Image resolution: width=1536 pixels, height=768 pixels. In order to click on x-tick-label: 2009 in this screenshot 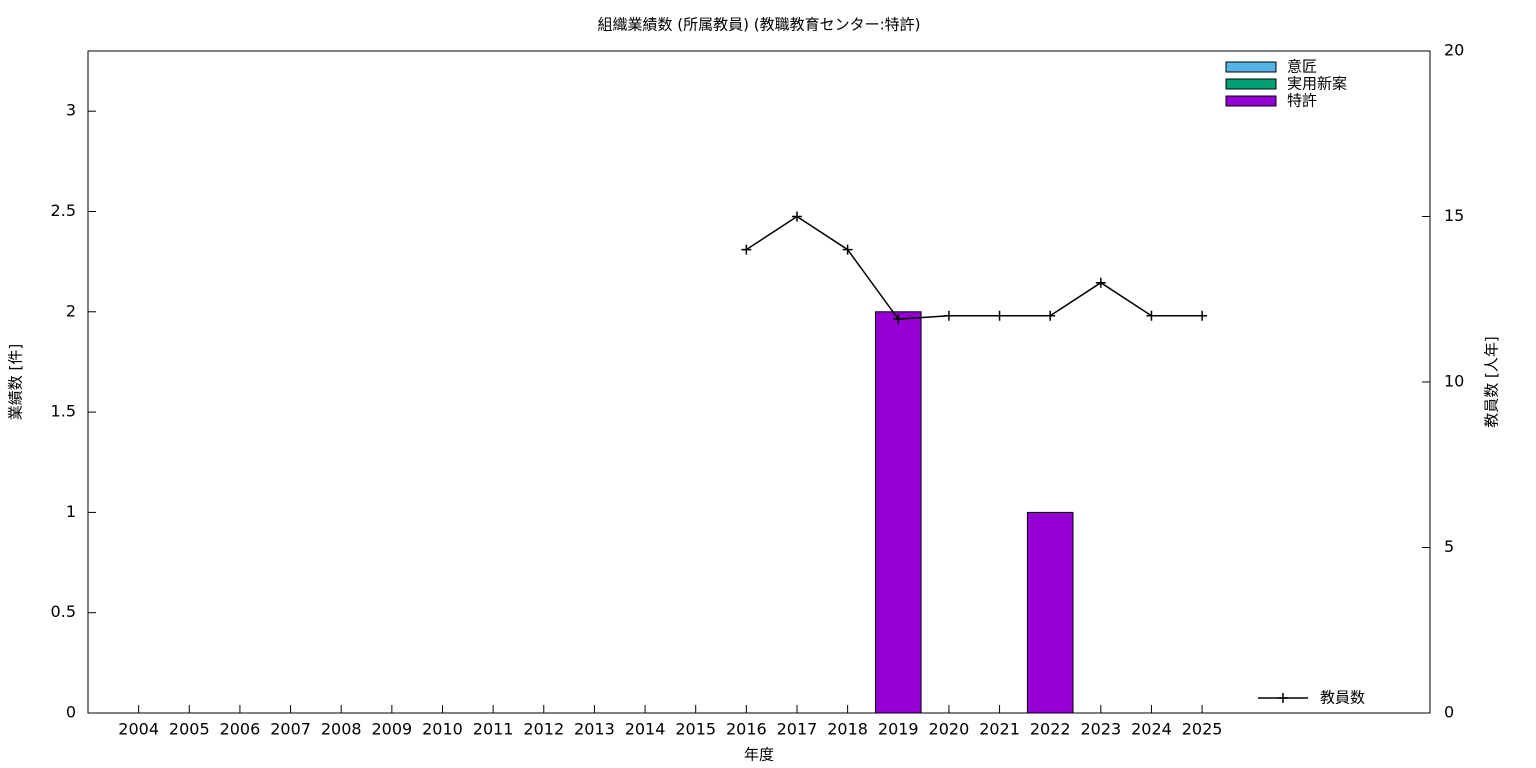, I will do `click(391, 729)`.